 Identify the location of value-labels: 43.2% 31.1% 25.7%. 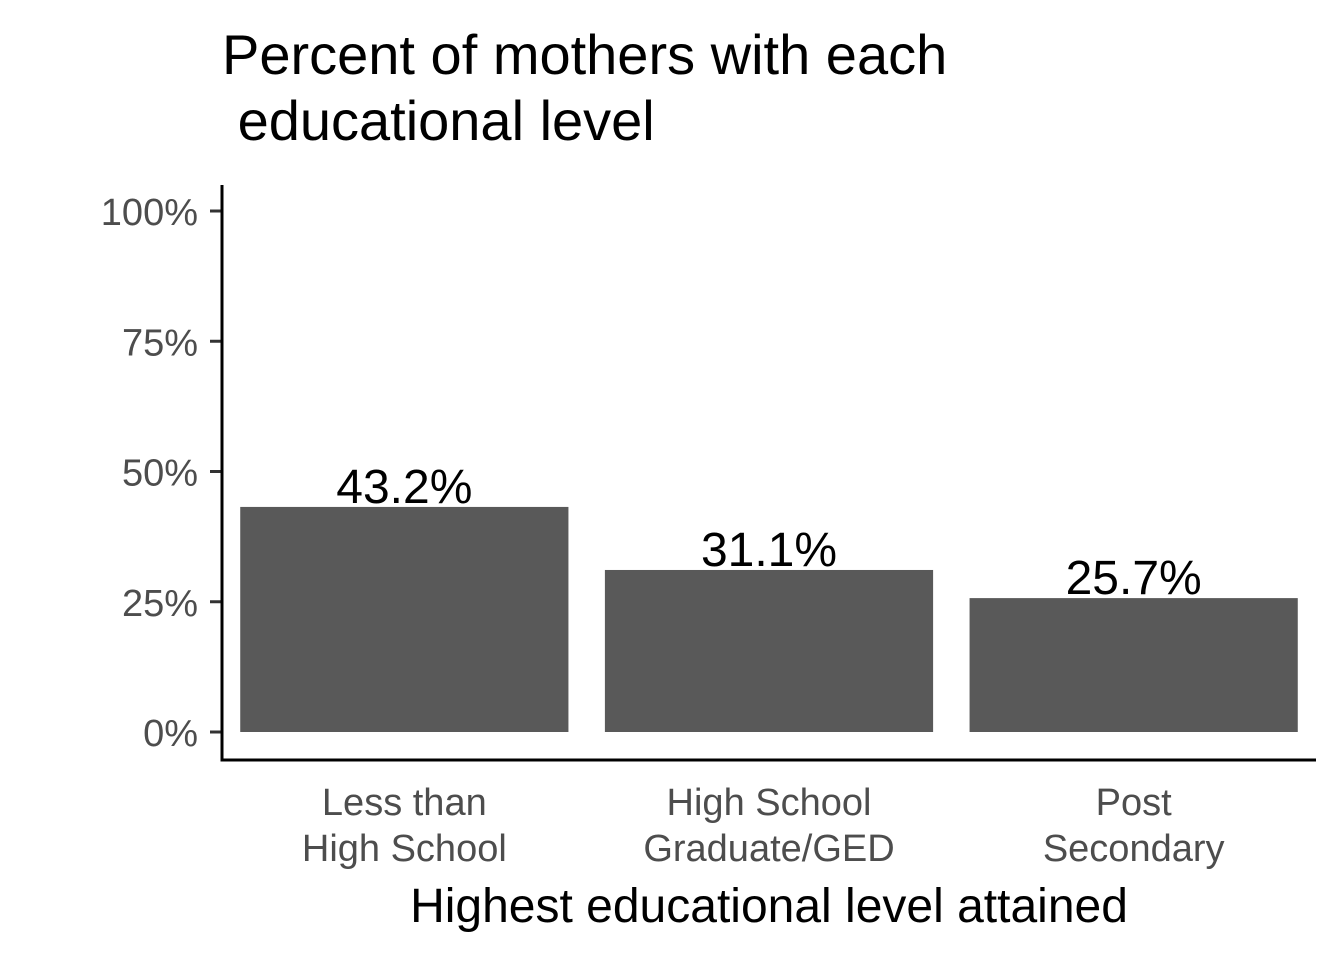
(768, 533).